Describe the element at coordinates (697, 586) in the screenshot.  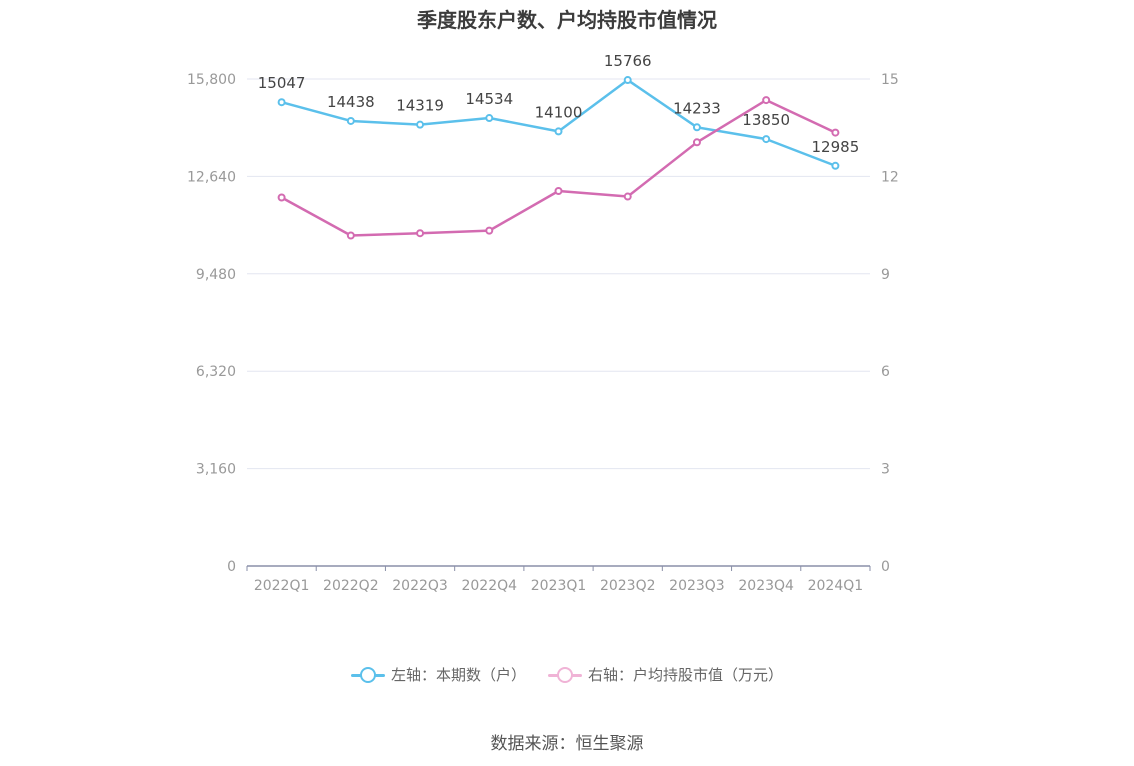
I see `x-tick-label: 2023Q3` at that location.